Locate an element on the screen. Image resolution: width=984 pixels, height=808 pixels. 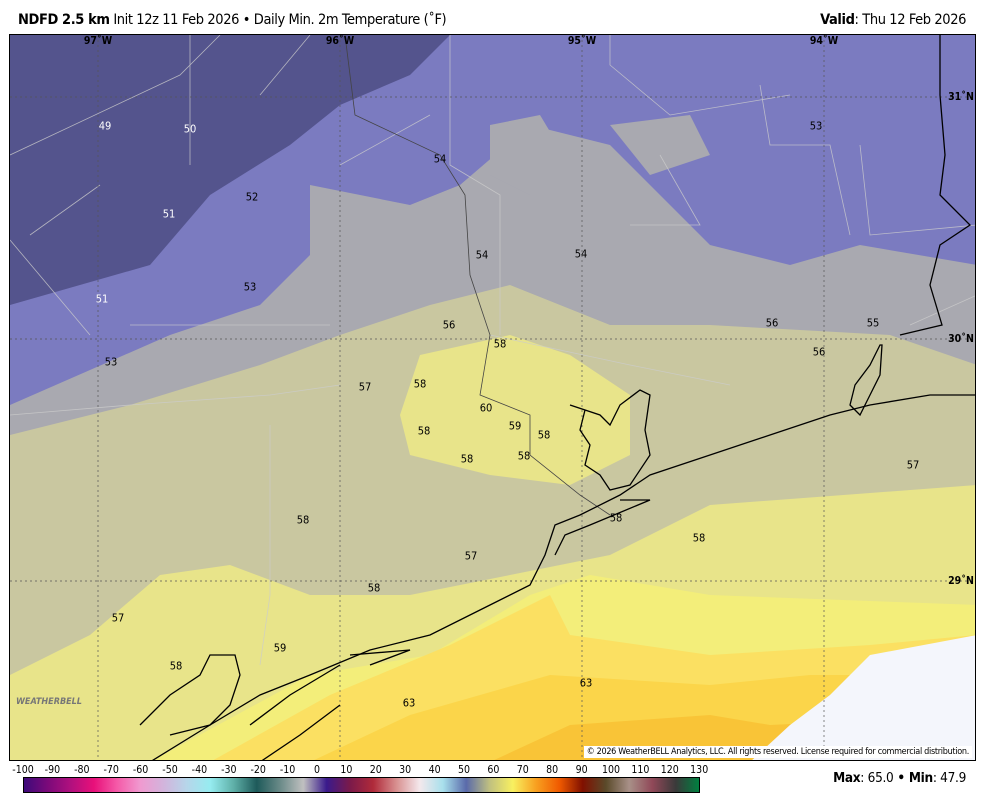
weatherbell-logo: WEATHERBELL is located at coordinates (49, 702).